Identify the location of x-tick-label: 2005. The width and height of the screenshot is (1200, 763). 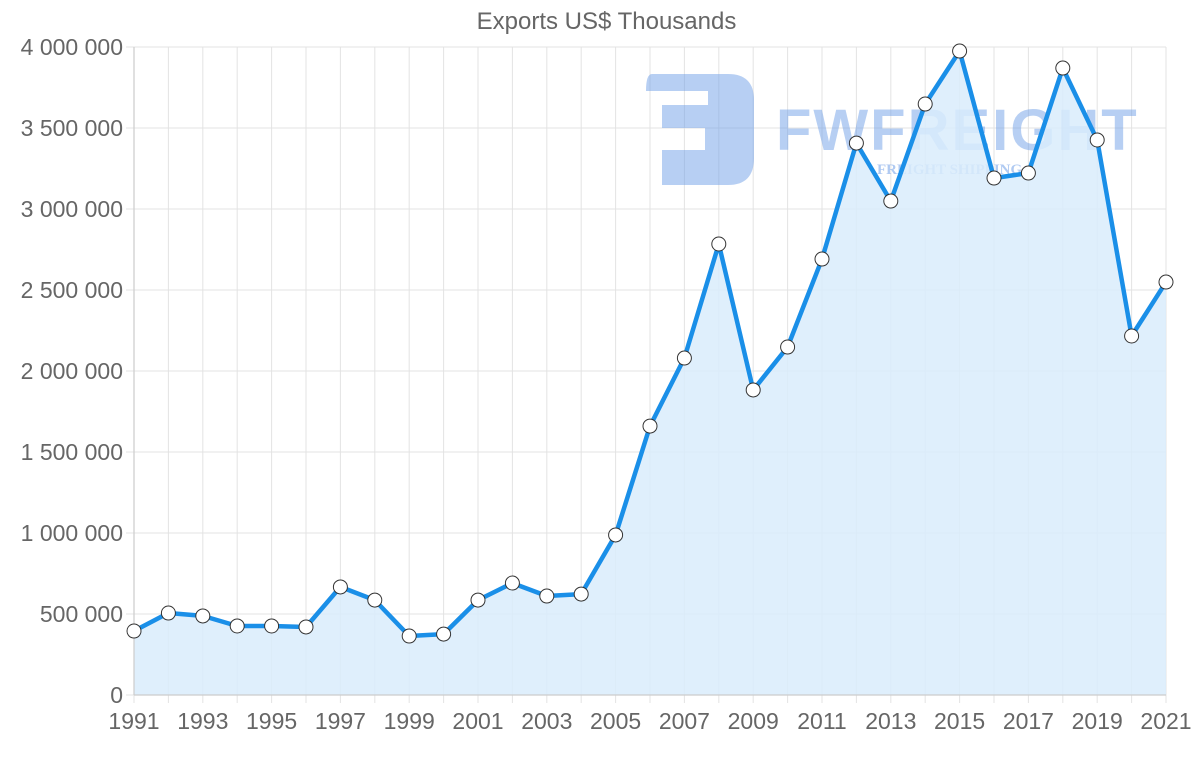
(615, 721).